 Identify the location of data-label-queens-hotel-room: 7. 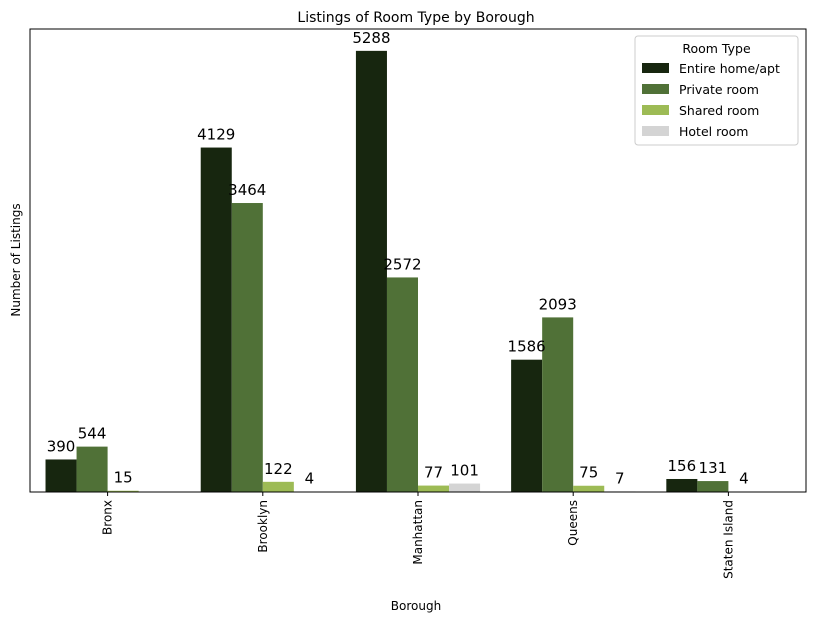
(620, 478).